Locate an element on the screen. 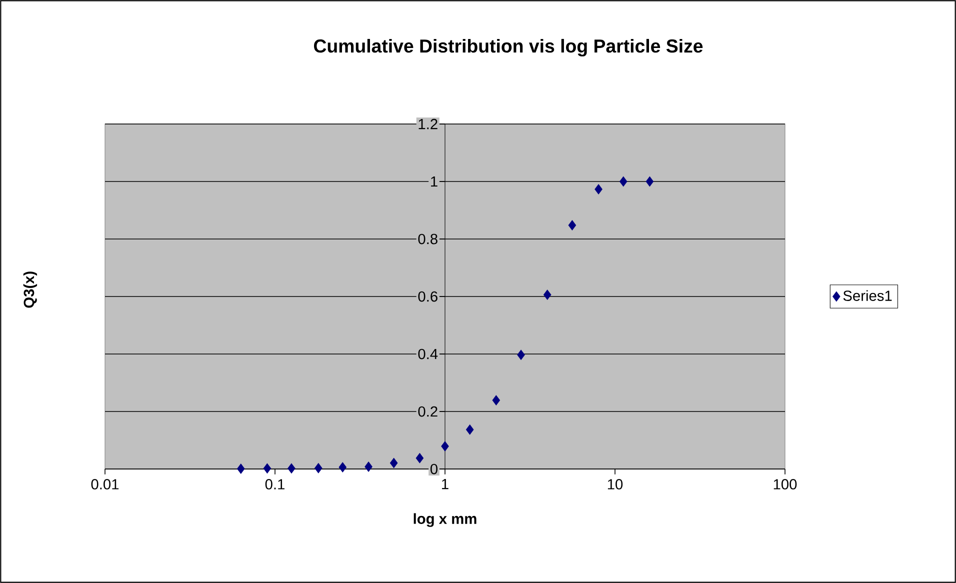  x-tick-label: 1 is located at coordinates (445, 484).